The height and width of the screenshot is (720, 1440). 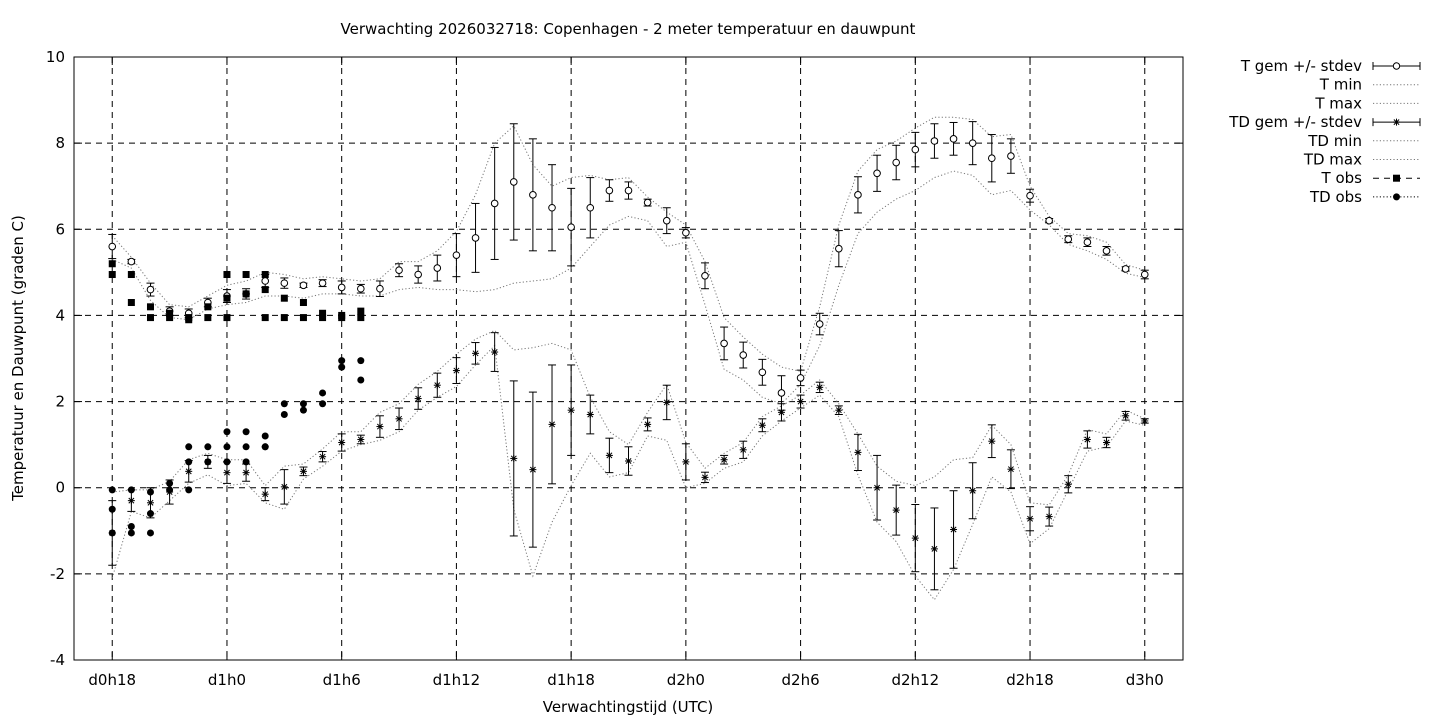 What do you see at coordinates (628, 707) in the screenshot?
I see `x-axis-label: Verwachtingstijd (UTC)` at bounding box center [628, 707].